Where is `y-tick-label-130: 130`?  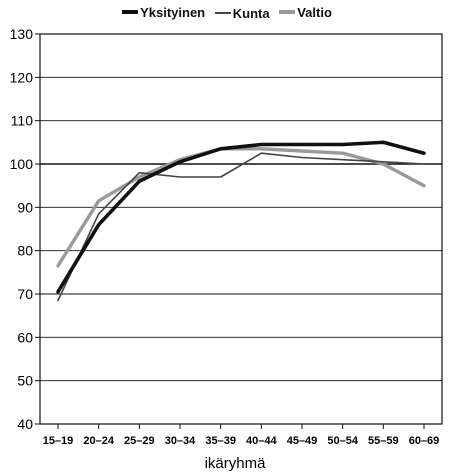
y-tick-label-130: 130 is located at coordinates (22, 34).